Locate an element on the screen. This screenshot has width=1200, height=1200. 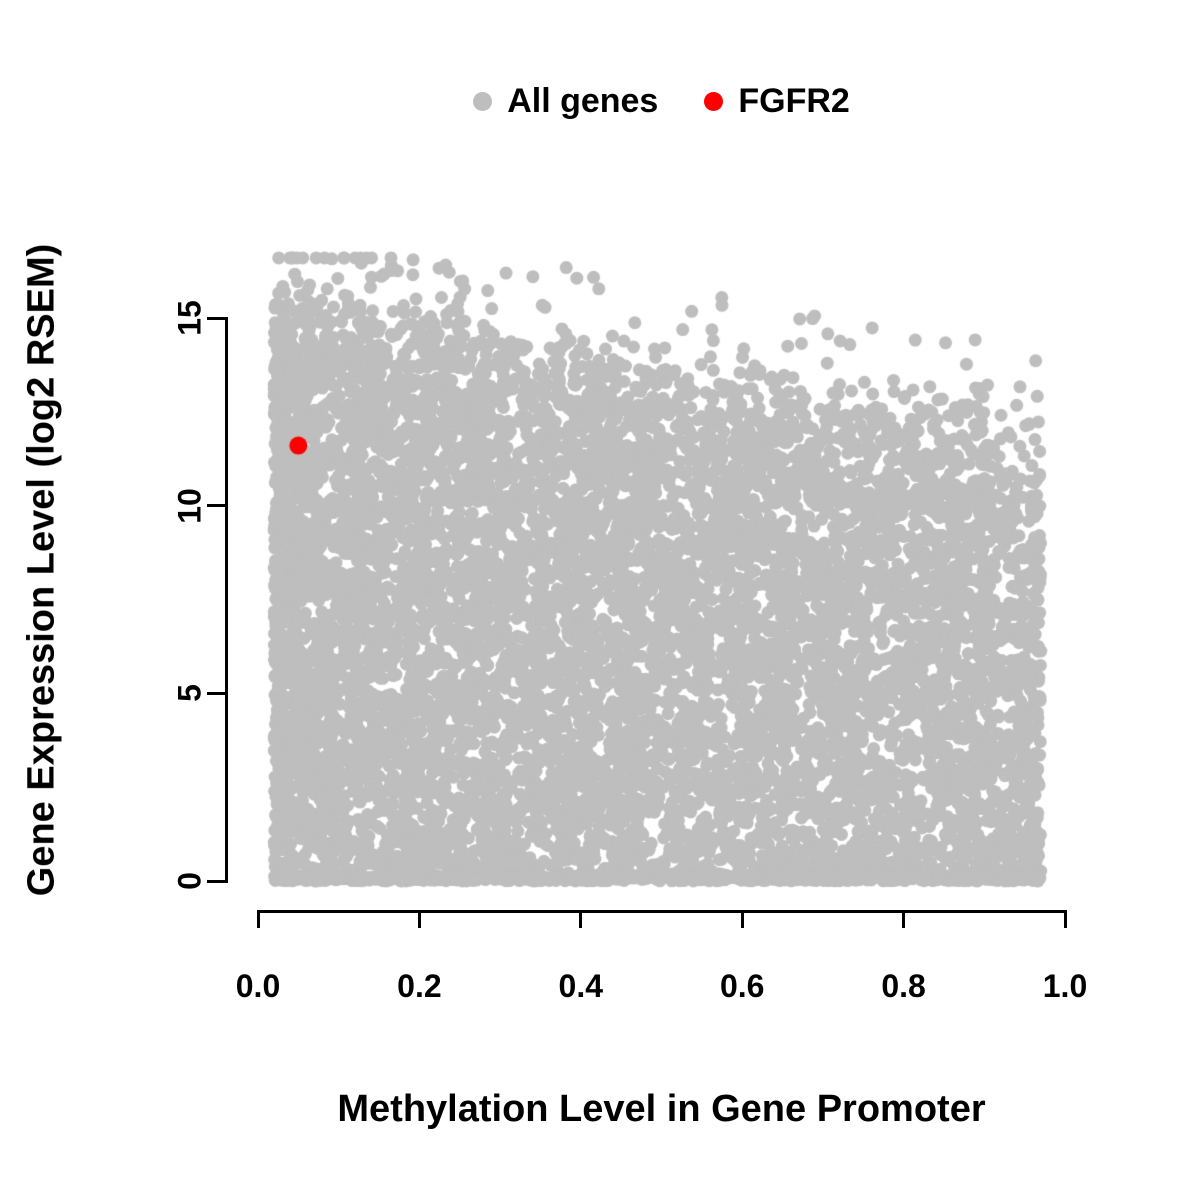
legend-item-fgfr2: FGFR2 is located at coordinates (777, 101).